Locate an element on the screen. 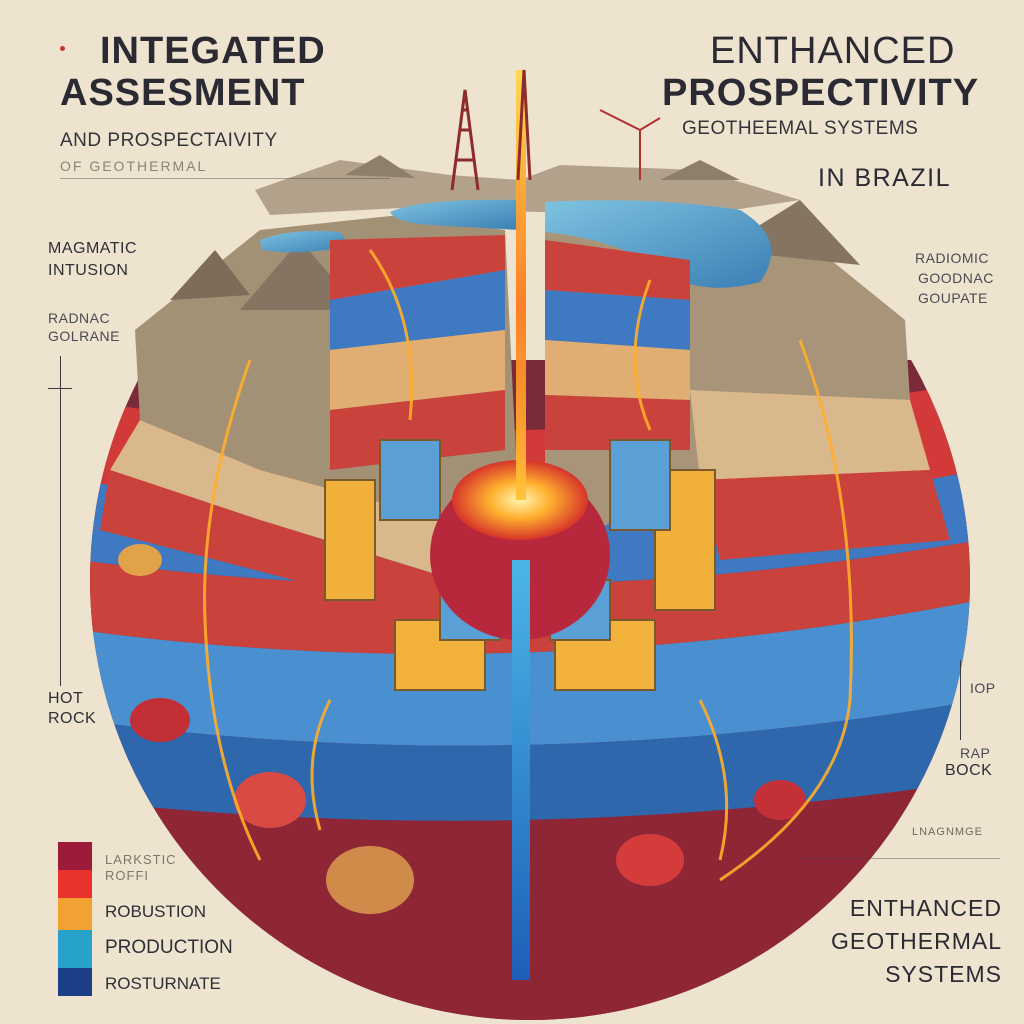 The width and height of the screenshot is (1024, 1024). legend-faded-line-2: ROFFI is located at coordinates (127, 875).